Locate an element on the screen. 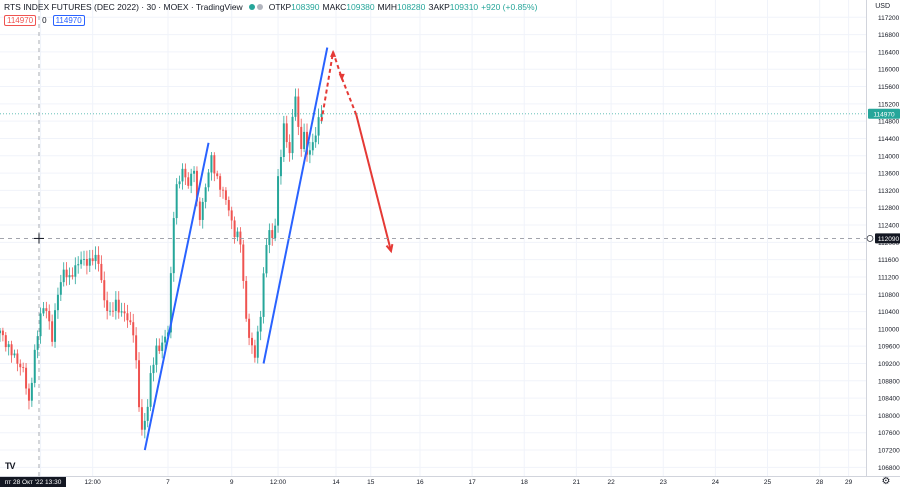  spread-value: 0 is located at coordinates (44, 20).